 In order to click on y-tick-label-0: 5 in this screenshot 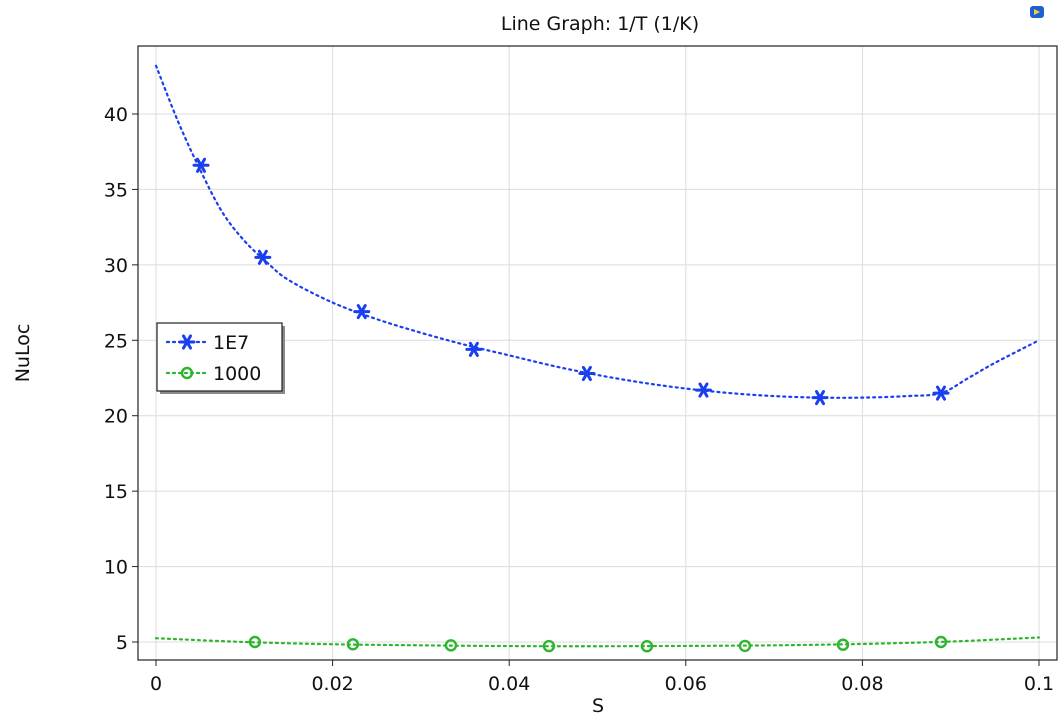, I will do `click(122, 643)`.